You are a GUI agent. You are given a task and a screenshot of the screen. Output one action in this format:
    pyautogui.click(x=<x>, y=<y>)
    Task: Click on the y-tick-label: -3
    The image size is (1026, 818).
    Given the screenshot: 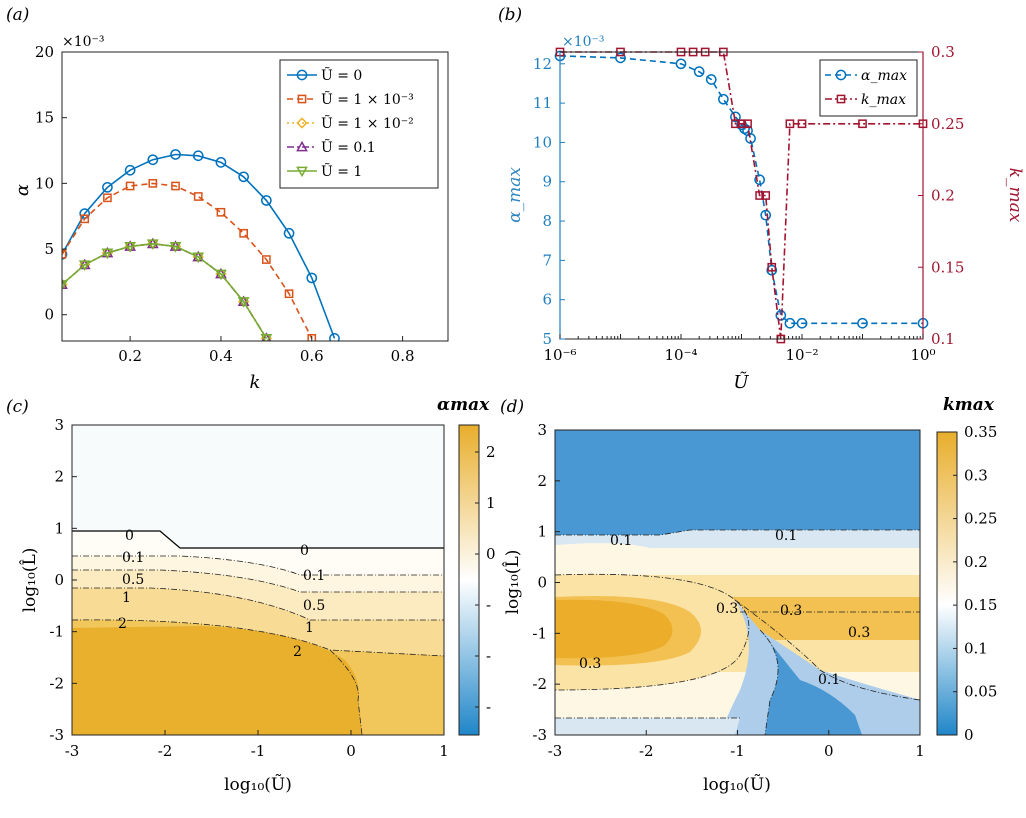 What is the action you would take?
    pyautogui.click(x=56, y=735)
    